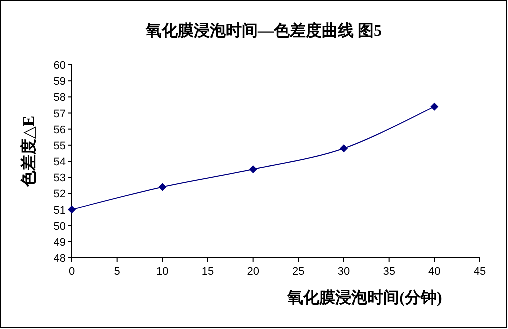  Describe the element at coordinates (60, 98) in the screenshot. I see `ytick: 58` at that location.